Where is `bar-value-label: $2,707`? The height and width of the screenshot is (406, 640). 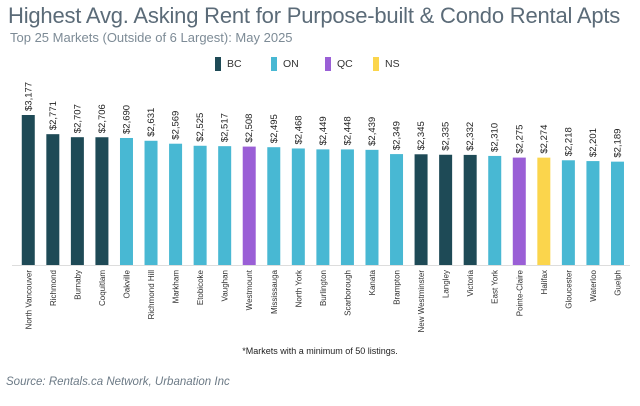
bar-value-label: $2,707 is located at coordinates (77, 118).